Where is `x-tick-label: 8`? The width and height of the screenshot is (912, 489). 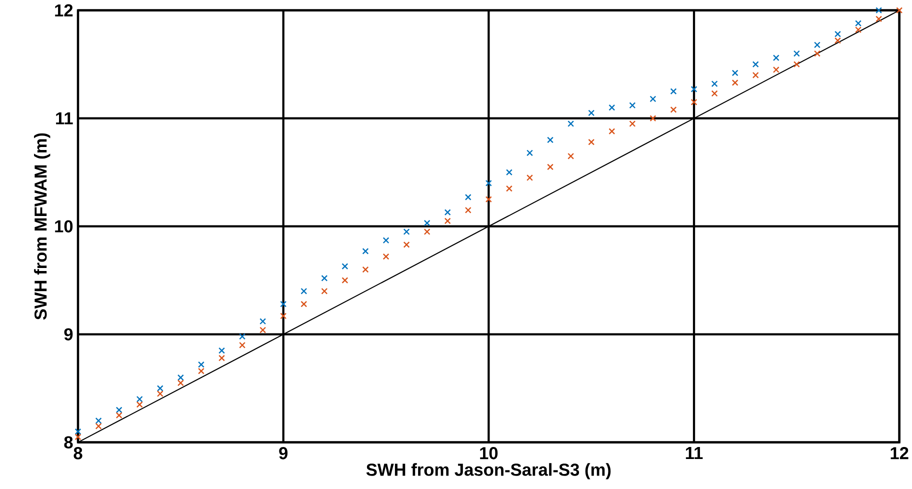 x-tick-label: 8 is located at coordinates (78, 453).